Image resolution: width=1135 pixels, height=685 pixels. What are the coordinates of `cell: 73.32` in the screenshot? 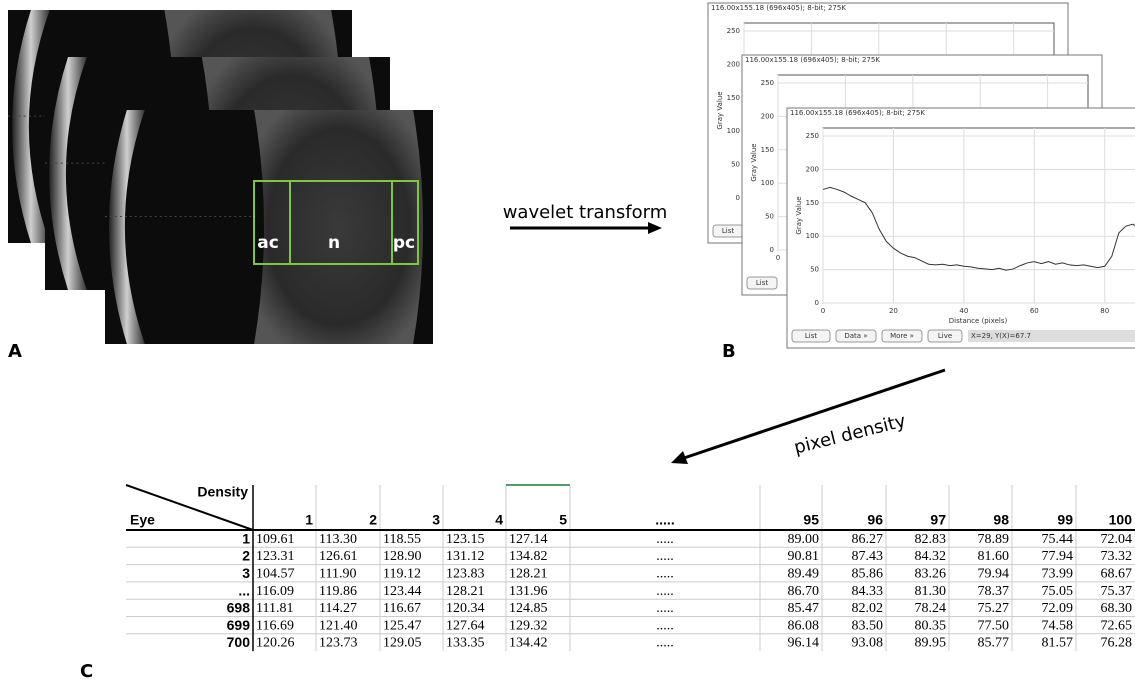 It's located at (1117, 556).